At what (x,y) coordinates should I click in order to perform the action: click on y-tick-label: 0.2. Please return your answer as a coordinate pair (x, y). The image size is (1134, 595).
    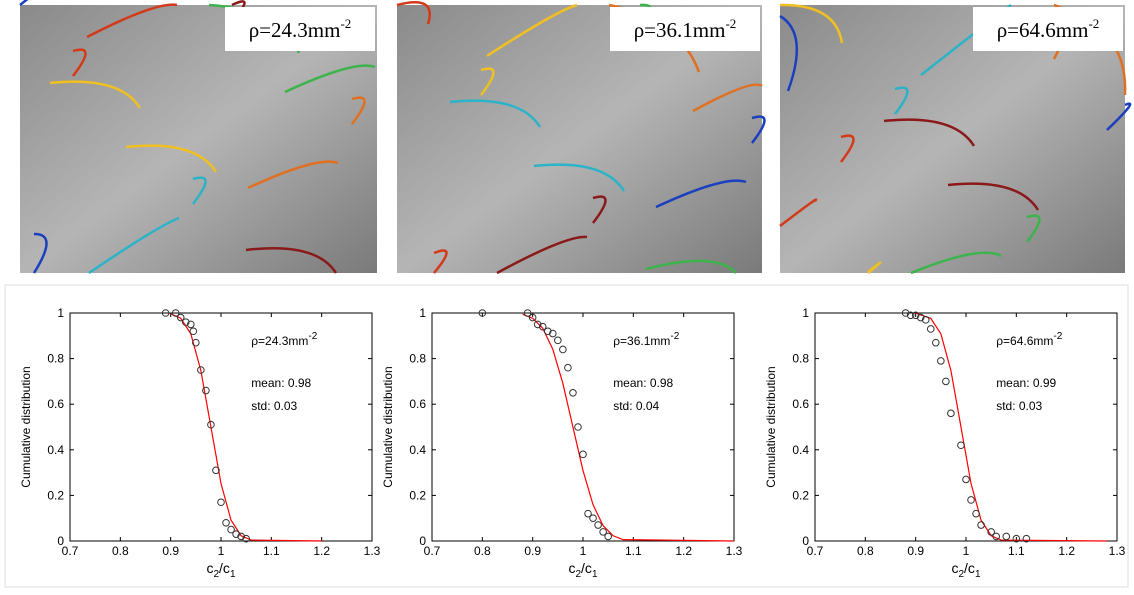
    Looking at the image, I should click on (55, 495).